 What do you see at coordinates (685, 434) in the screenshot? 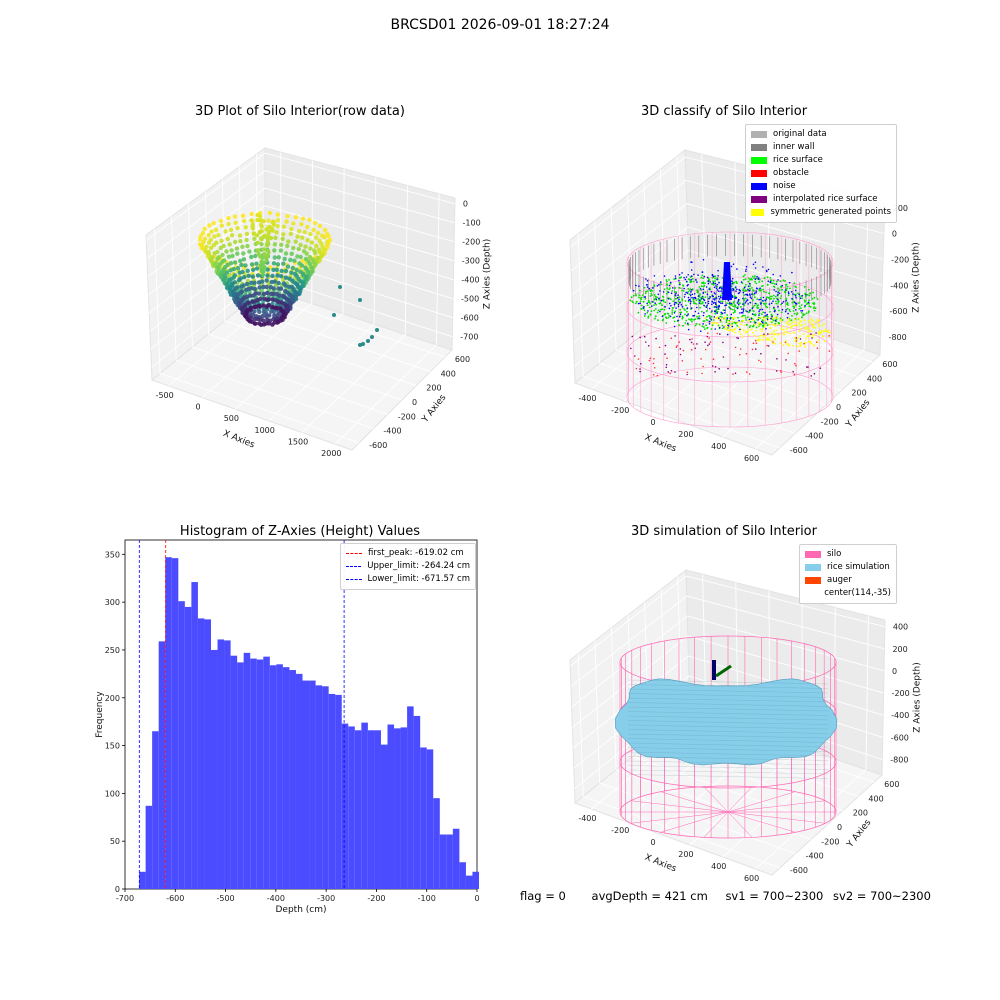
I see `cls-x-tick: 200` at bounding box center [685, 434].